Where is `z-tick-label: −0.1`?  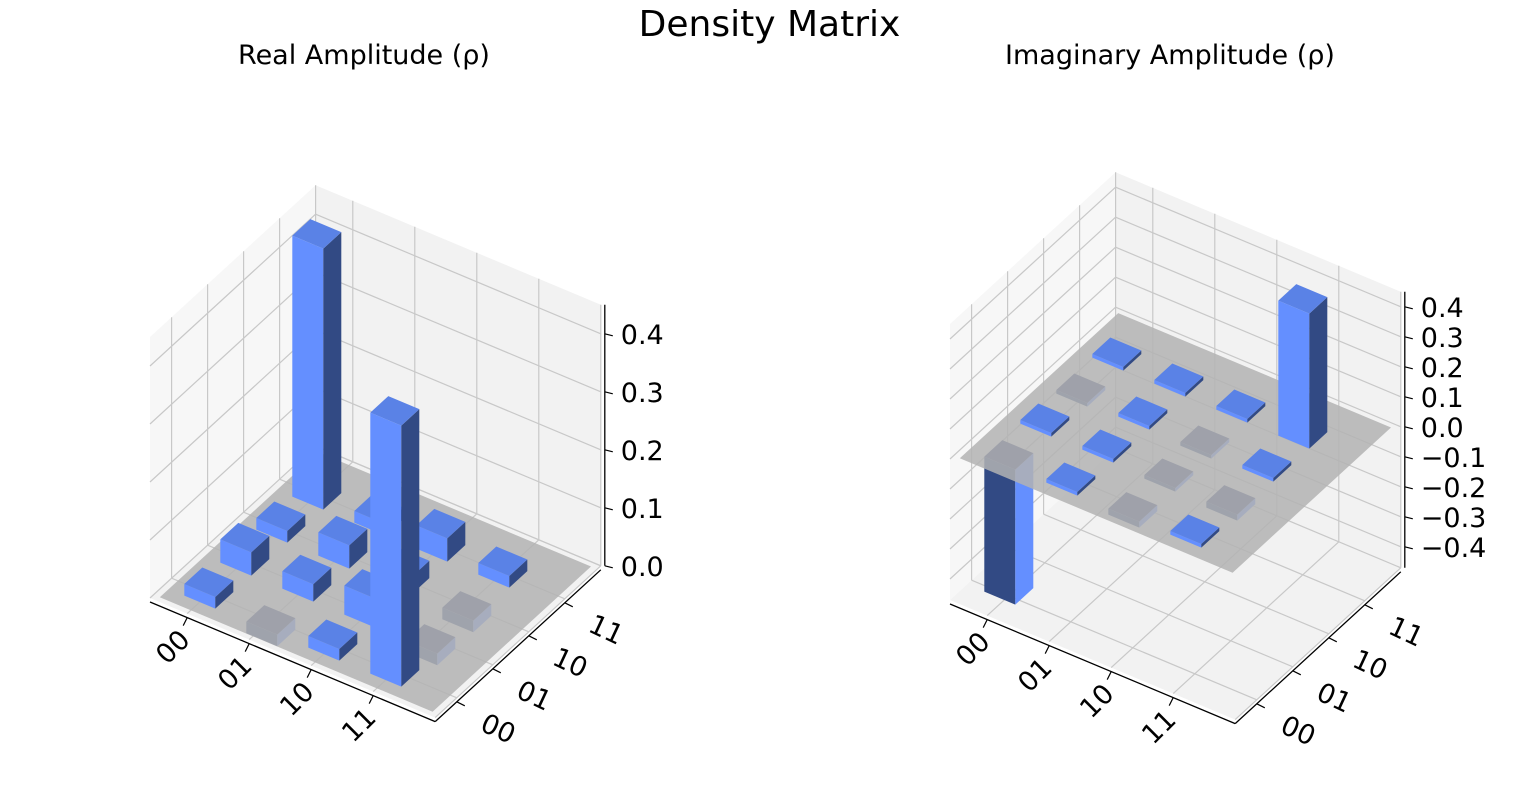 z-tick-label: −0.1 is located at coordinates (1454, 458).